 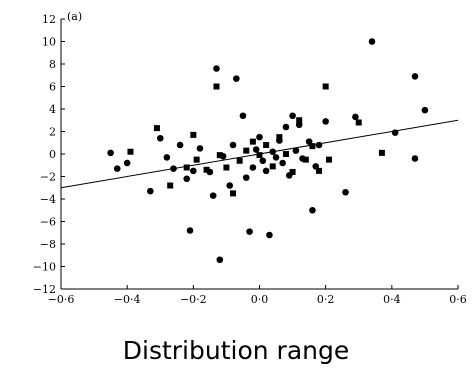 What do you see at coordinates (458, 299) in the screenshot?
I see `x-tick-label: 0·6` at bounding box center [458, 299].